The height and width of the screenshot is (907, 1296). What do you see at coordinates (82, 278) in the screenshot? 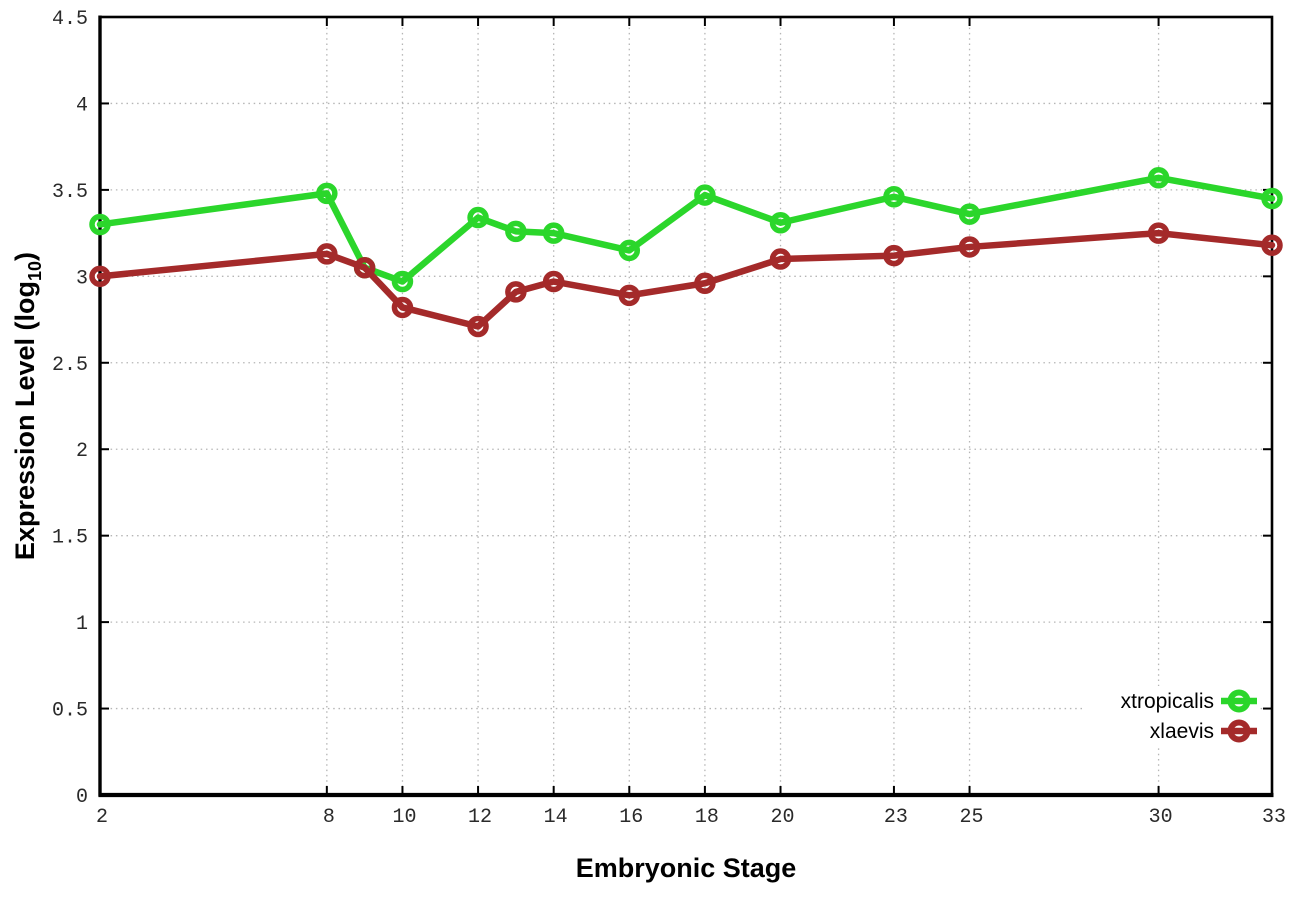
I see `y-axis-tick-label: 3` at bounding box center [82, 278].